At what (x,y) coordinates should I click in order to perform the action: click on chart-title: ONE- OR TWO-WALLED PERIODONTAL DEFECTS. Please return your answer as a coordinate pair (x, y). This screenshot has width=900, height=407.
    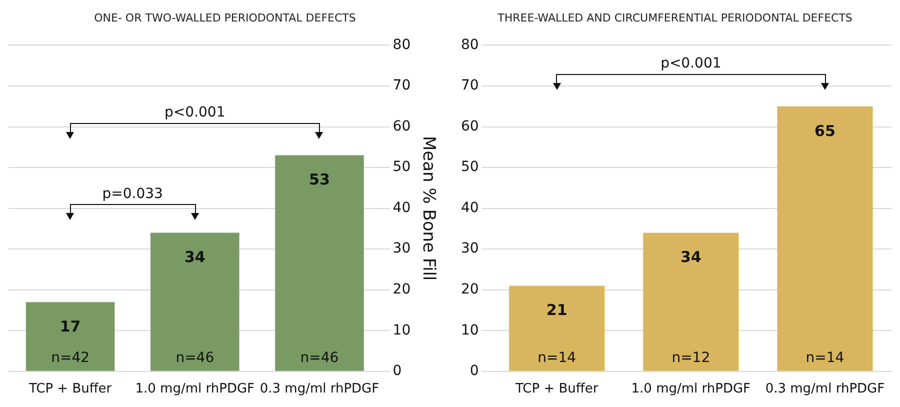
    Looking at the image, I should click on (225, 17).